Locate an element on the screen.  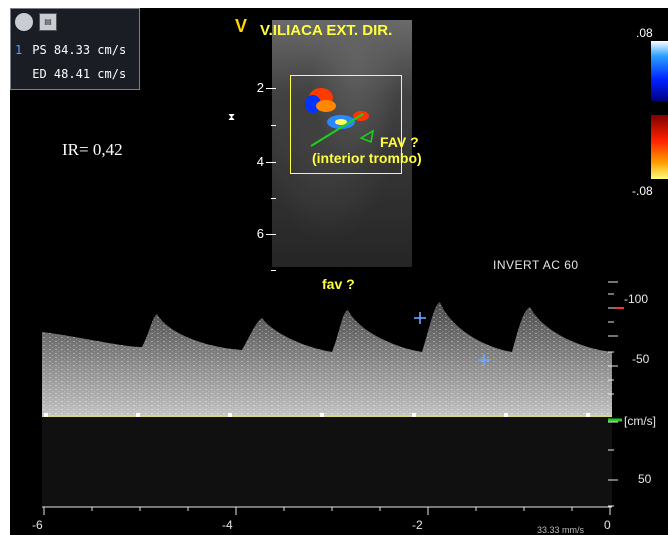
color-doppler-box is located at coordinates (346, 124).